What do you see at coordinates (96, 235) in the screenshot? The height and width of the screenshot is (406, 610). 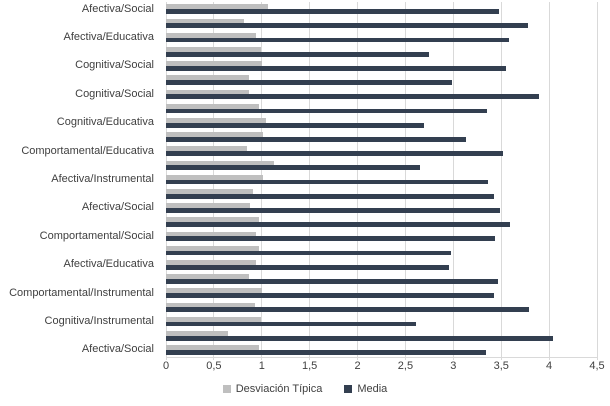 I see `category-label: Comportamental/Social` at bounding box center [96, 235].